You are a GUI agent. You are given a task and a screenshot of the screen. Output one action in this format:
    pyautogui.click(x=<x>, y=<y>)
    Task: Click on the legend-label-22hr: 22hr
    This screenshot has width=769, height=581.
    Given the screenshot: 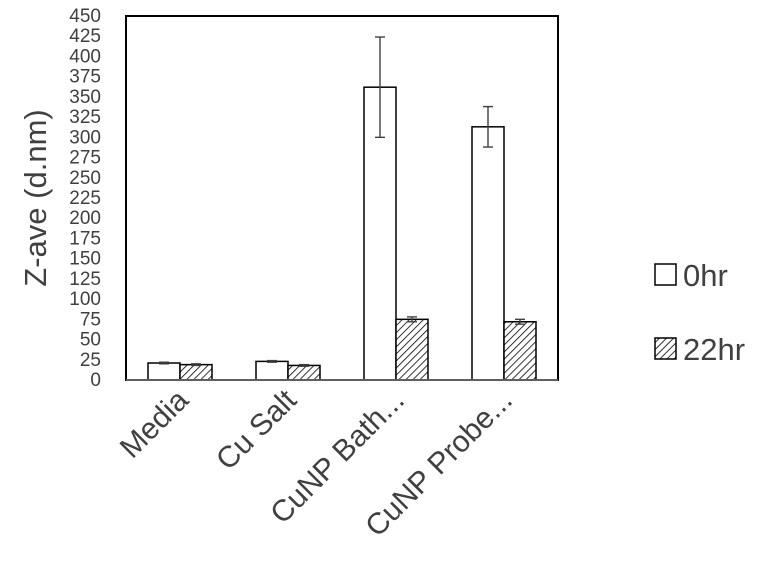 What is the action you would take?
    pyautogui.click(x=714, y=349)
    